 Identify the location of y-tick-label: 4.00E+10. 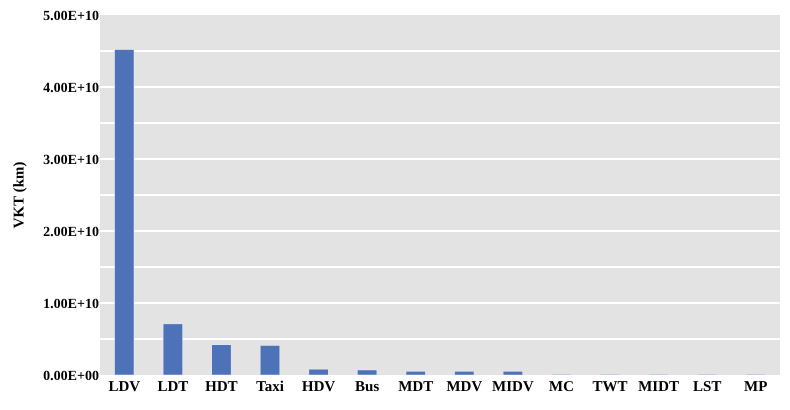
(71, 88).